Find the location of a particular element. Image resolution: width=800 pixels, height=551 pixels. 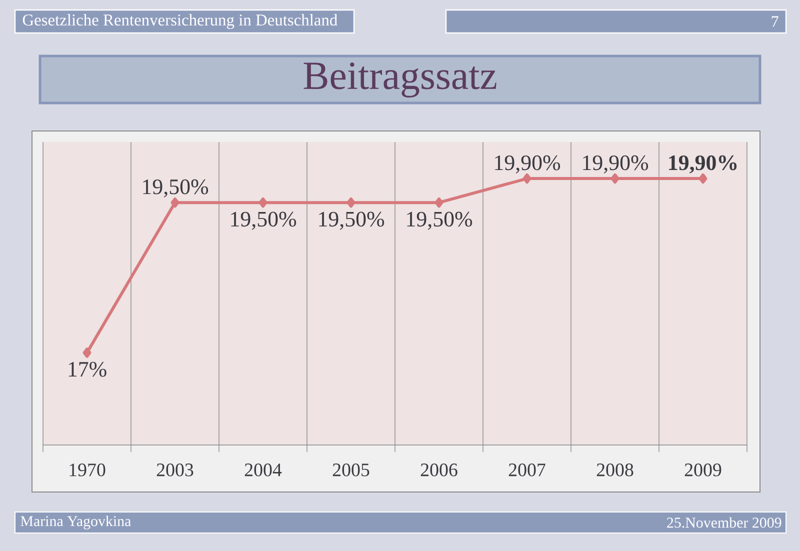

text: Gesetzliche Rentenversicherung in Deutschland is located at coordinates (180, 21).